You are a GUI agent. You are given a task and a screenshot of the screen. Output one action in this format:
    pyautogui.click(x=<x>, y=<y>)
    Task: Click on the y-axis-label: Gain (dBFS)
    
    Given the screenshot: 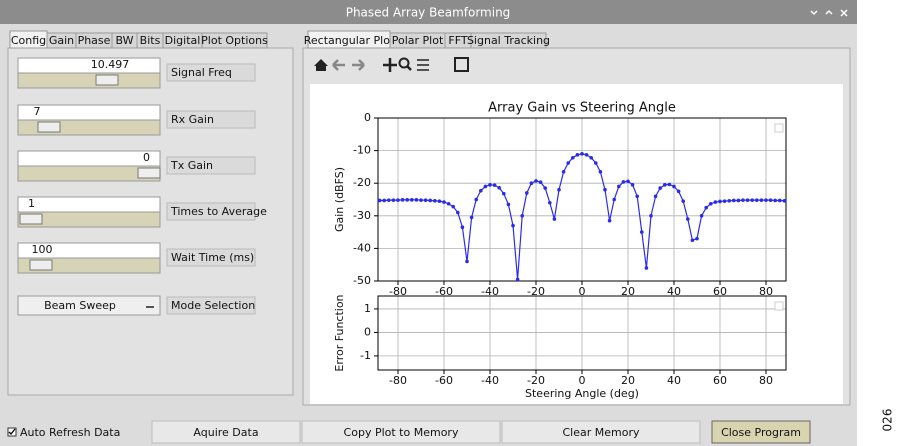 What is the action you would take?
    pyautogui.click(x=339, y=199)
    